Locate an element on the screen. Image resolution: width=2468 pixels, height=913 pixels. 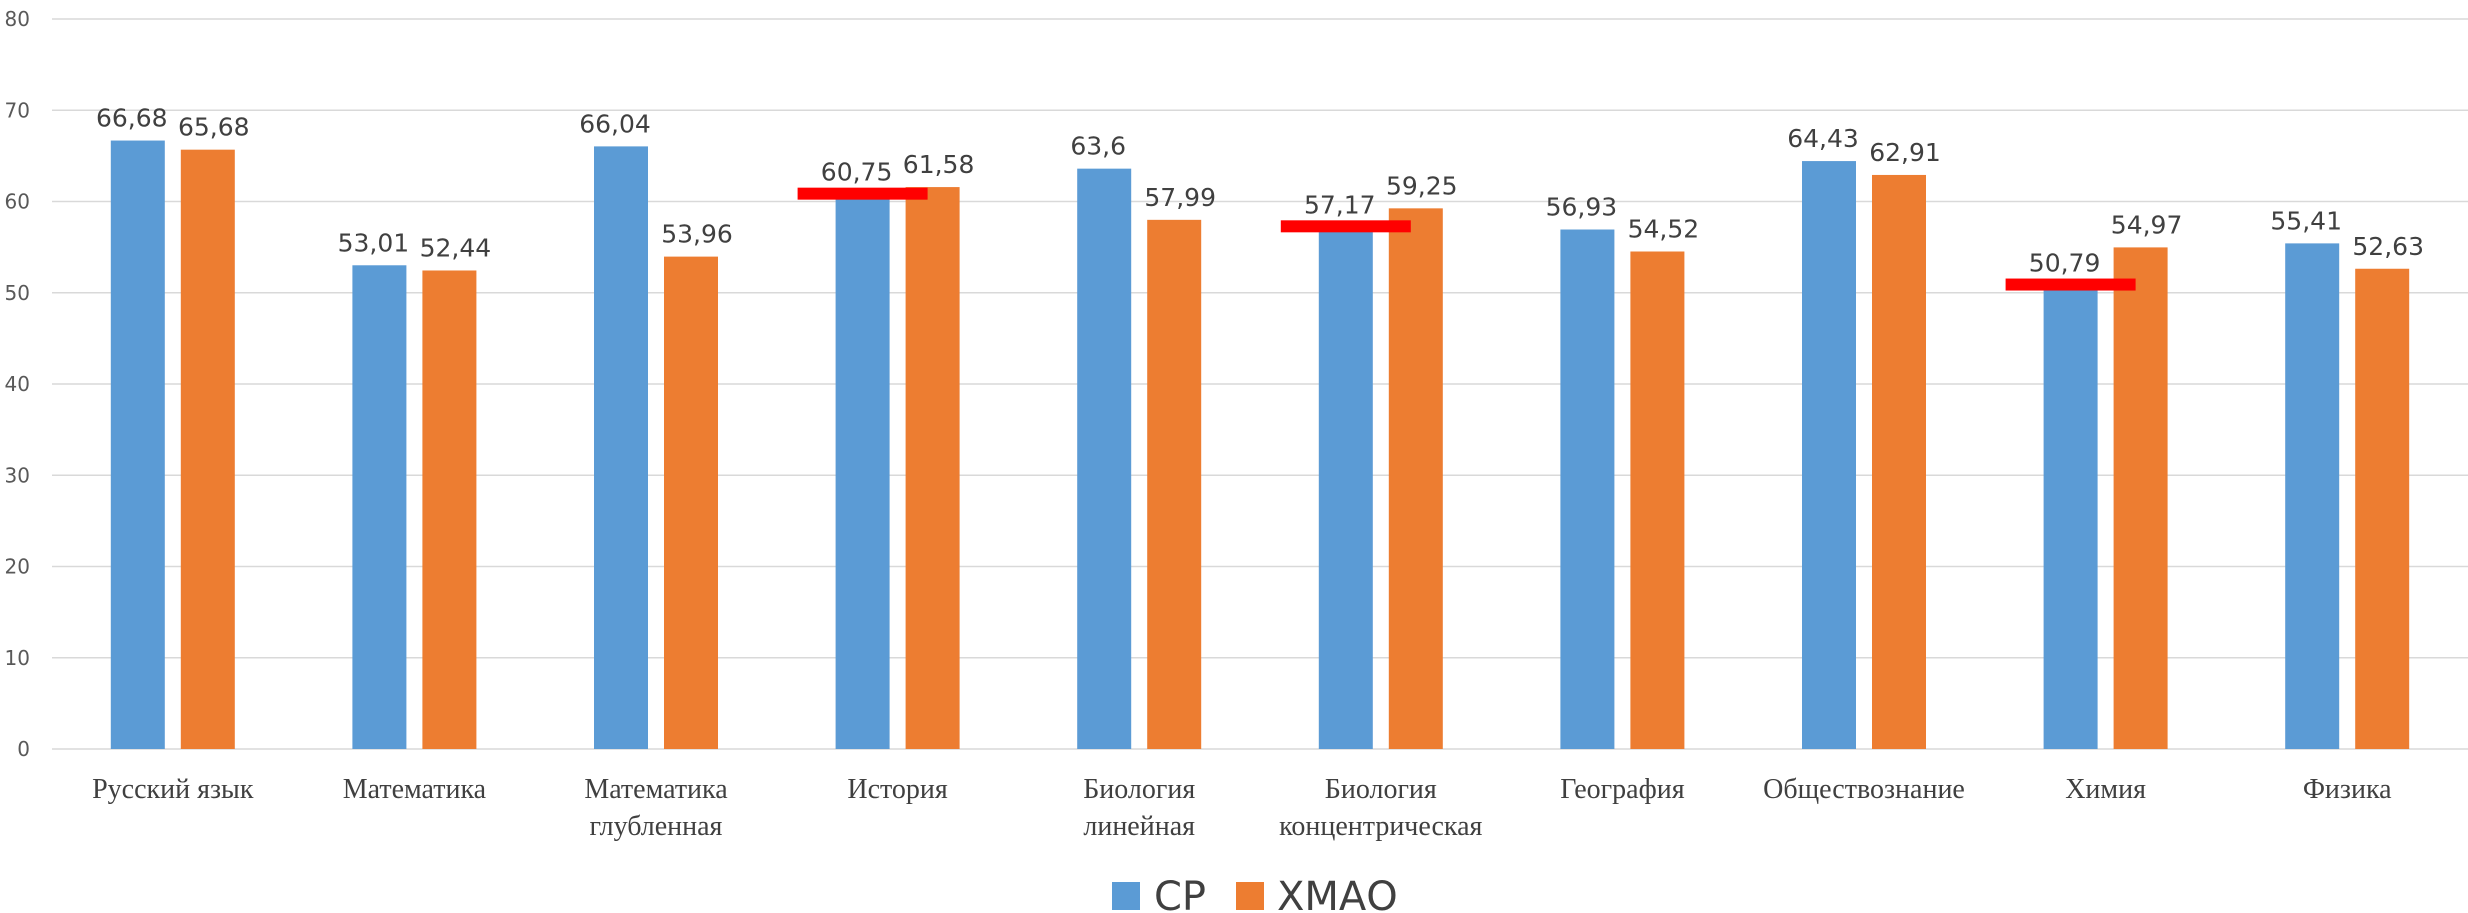
data-label: 52,63 is located at coordinates (2388, 246).